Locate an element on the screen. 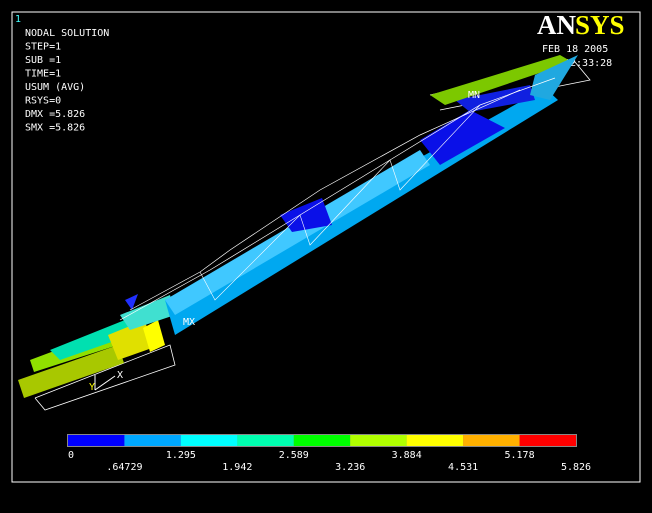 The height and width of the screenshot is (513, 652). legend-label: 0 is located at coordinates (71, 455).